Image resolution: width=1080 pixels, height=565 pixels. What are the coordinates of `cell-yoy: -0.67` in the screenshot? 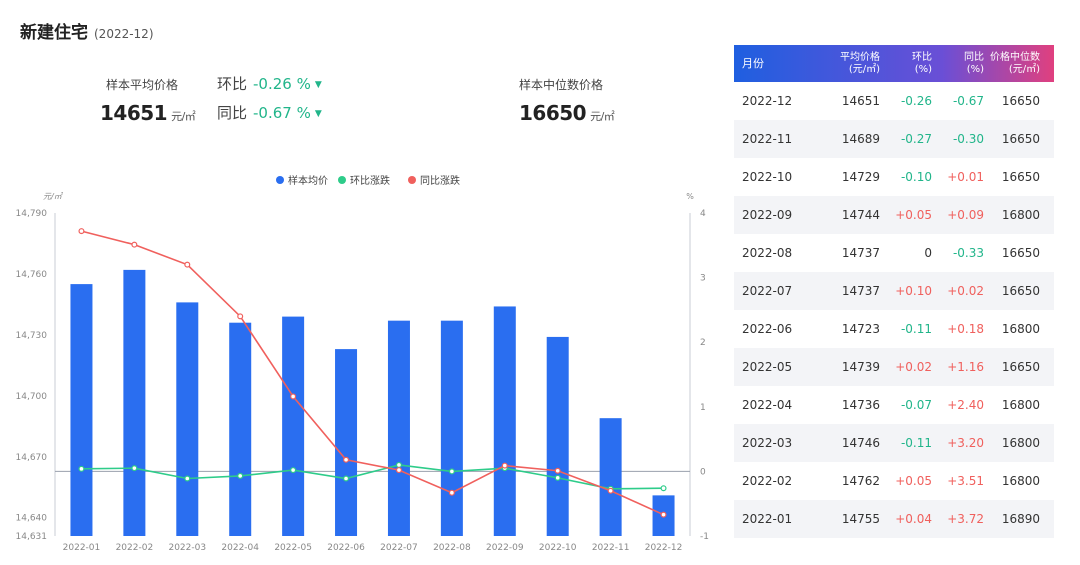 It's located at (968, 101).